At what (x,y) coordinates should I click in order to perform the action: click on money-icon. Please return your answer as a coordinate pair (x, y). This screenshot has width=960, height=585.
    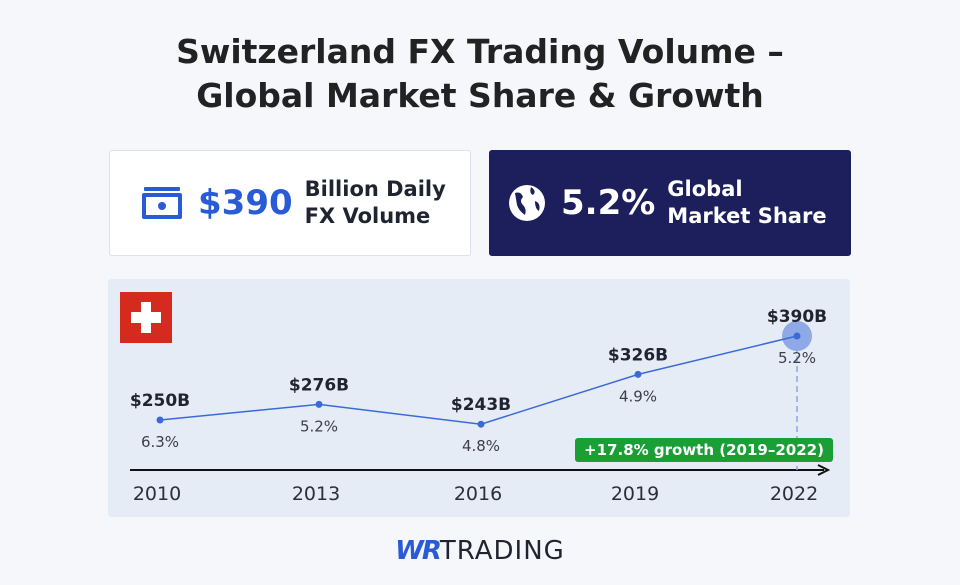
    Looking at the image, I should click on (162, 203).